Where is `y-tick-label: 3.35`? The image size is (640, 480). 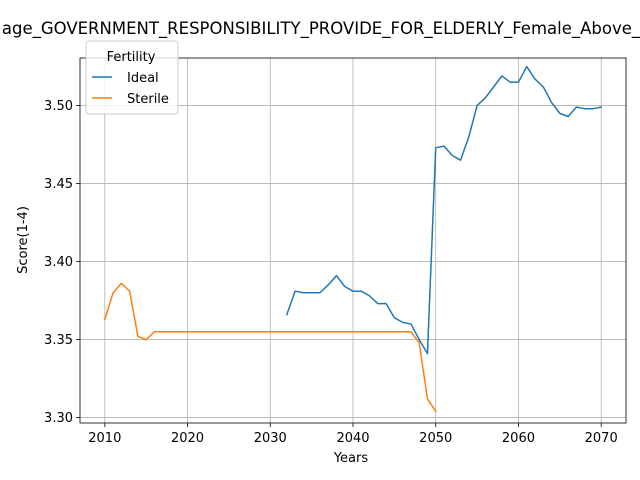
y-tick-label: 3.35 is located at coordinates (58, 340).